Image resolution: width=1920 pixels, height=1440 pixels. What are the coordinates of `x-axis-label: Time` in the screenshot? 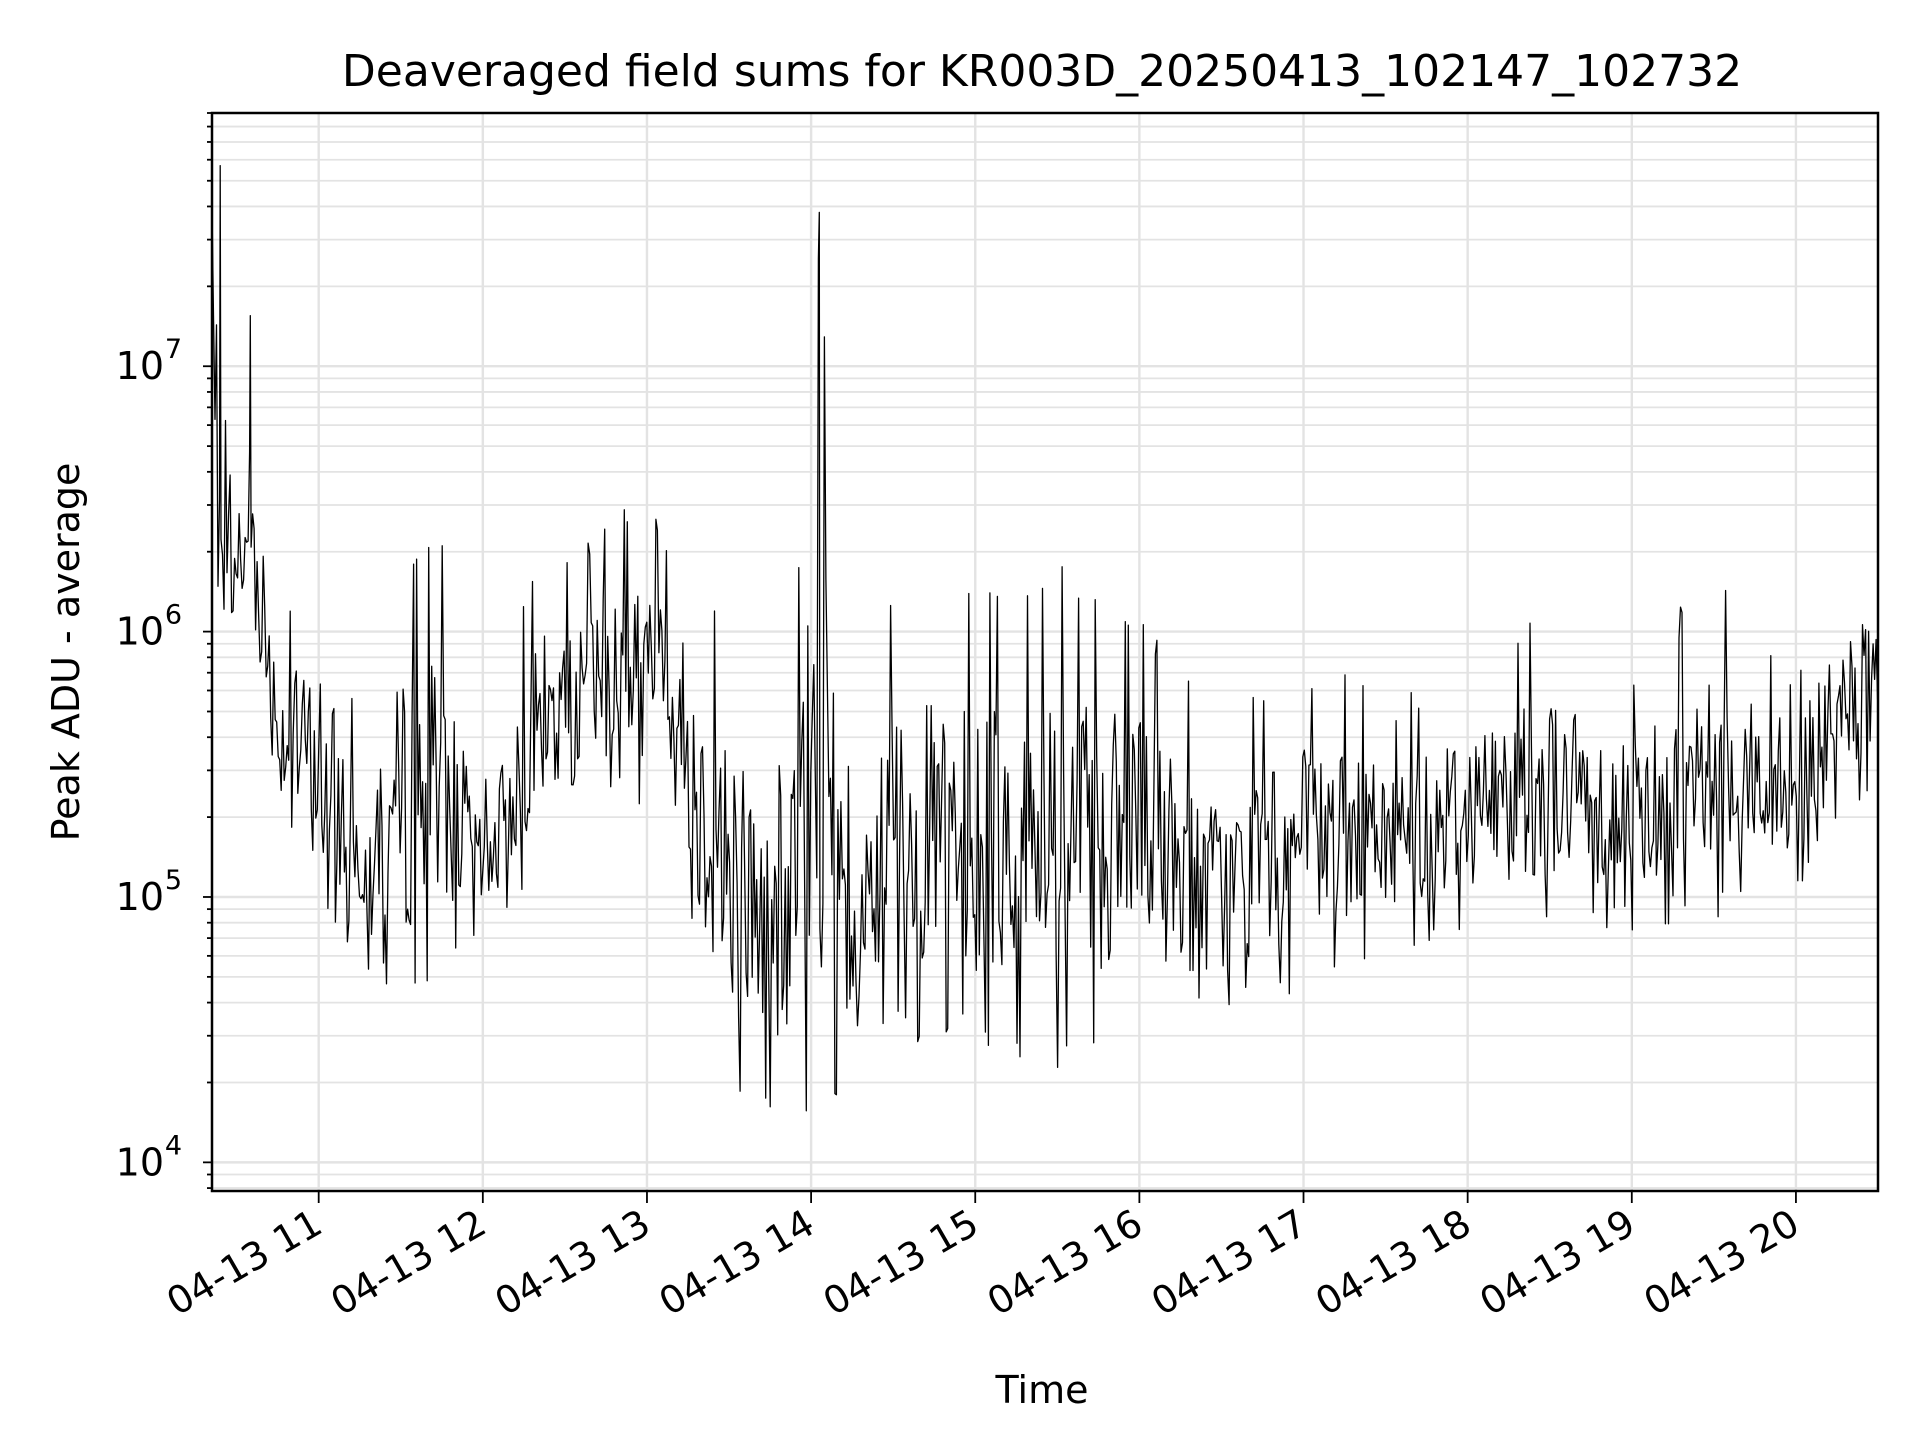 It's located at (1042, 1390).